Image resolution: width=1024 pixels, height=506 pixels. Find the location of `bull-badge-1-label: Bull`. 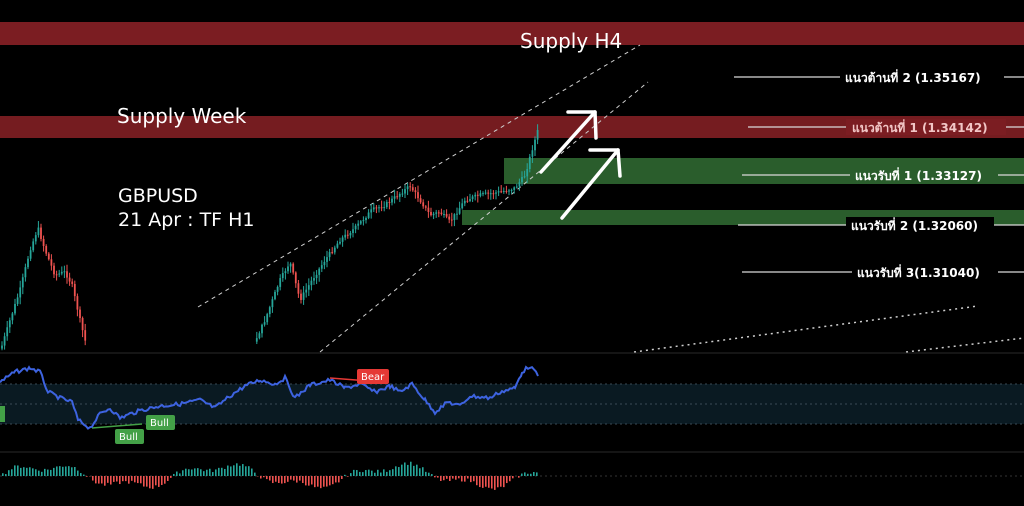

bull-badge-1-label: Bull is located at coordinates (159, 423).